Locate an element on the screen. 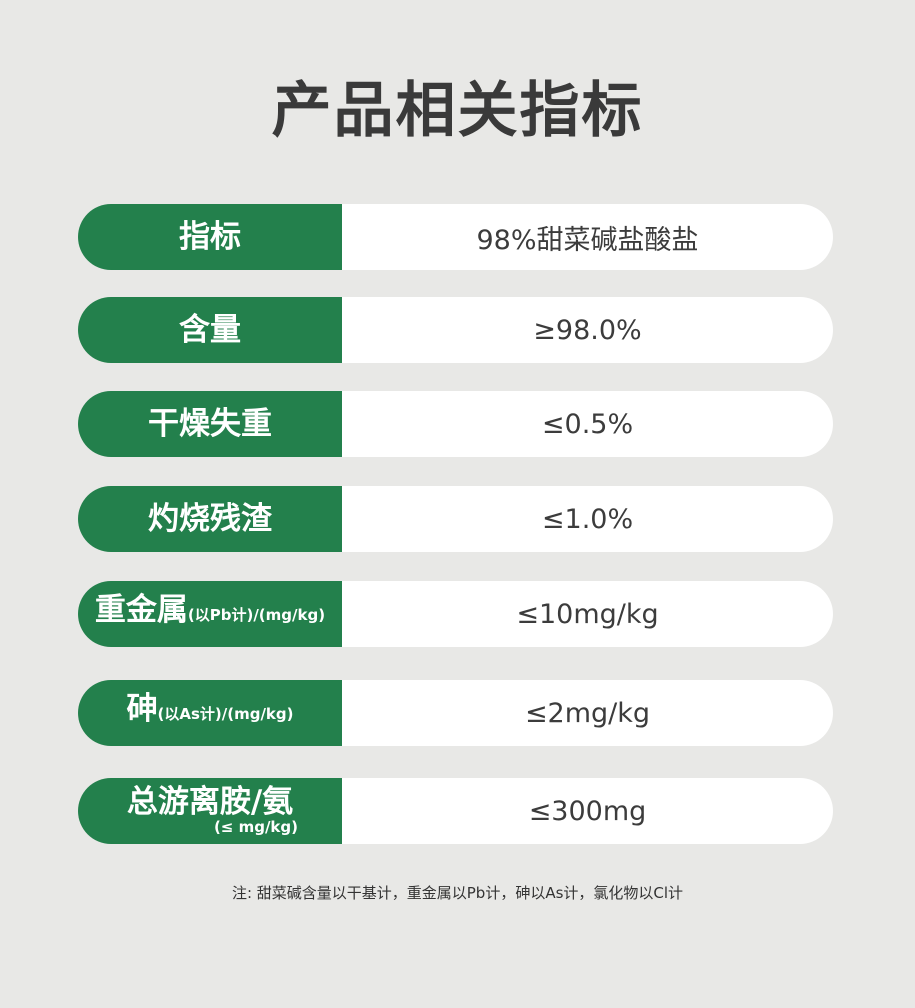 The width and height of the screenshot is (915, 1008). spec-label: 含量 is located at coordinates (210, 330).